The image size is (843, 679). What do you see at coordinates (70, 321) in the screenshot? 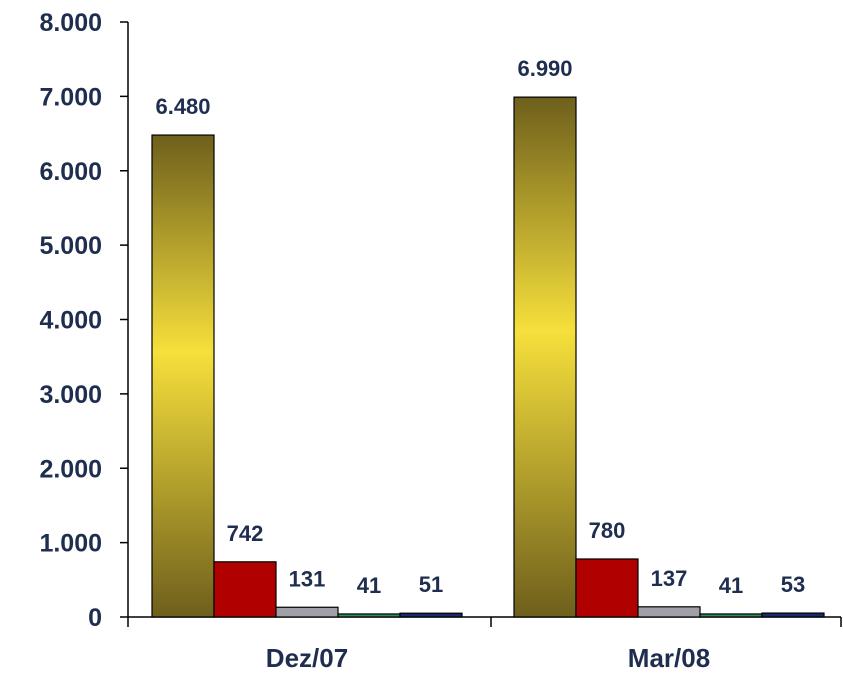
I see `y-tick-label: 4.000` at bounding box center [70, 321].